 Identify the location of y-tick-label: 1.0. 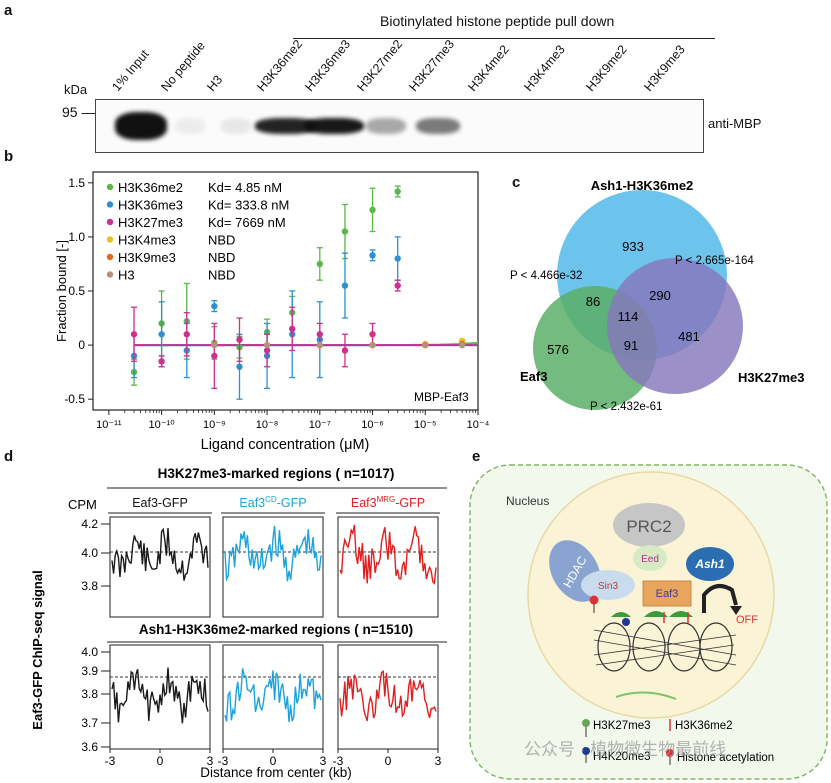
(76, 237).